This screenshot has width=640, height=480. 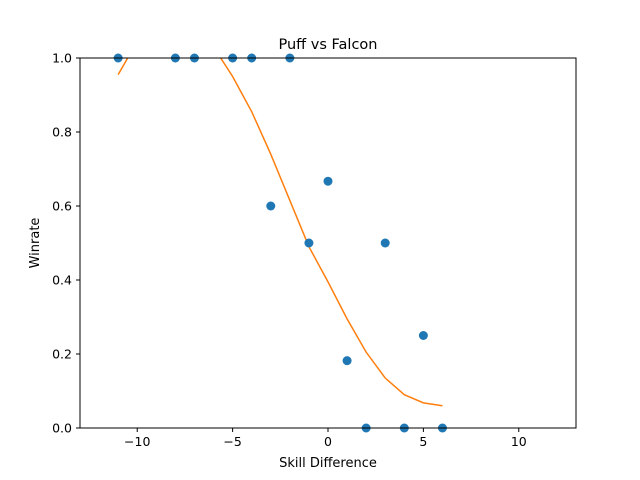 What do you see at coordinates (328, 463) in the screenshot?
I see `x-axis-label: Skill Difference` at bounding box center [328, 463].